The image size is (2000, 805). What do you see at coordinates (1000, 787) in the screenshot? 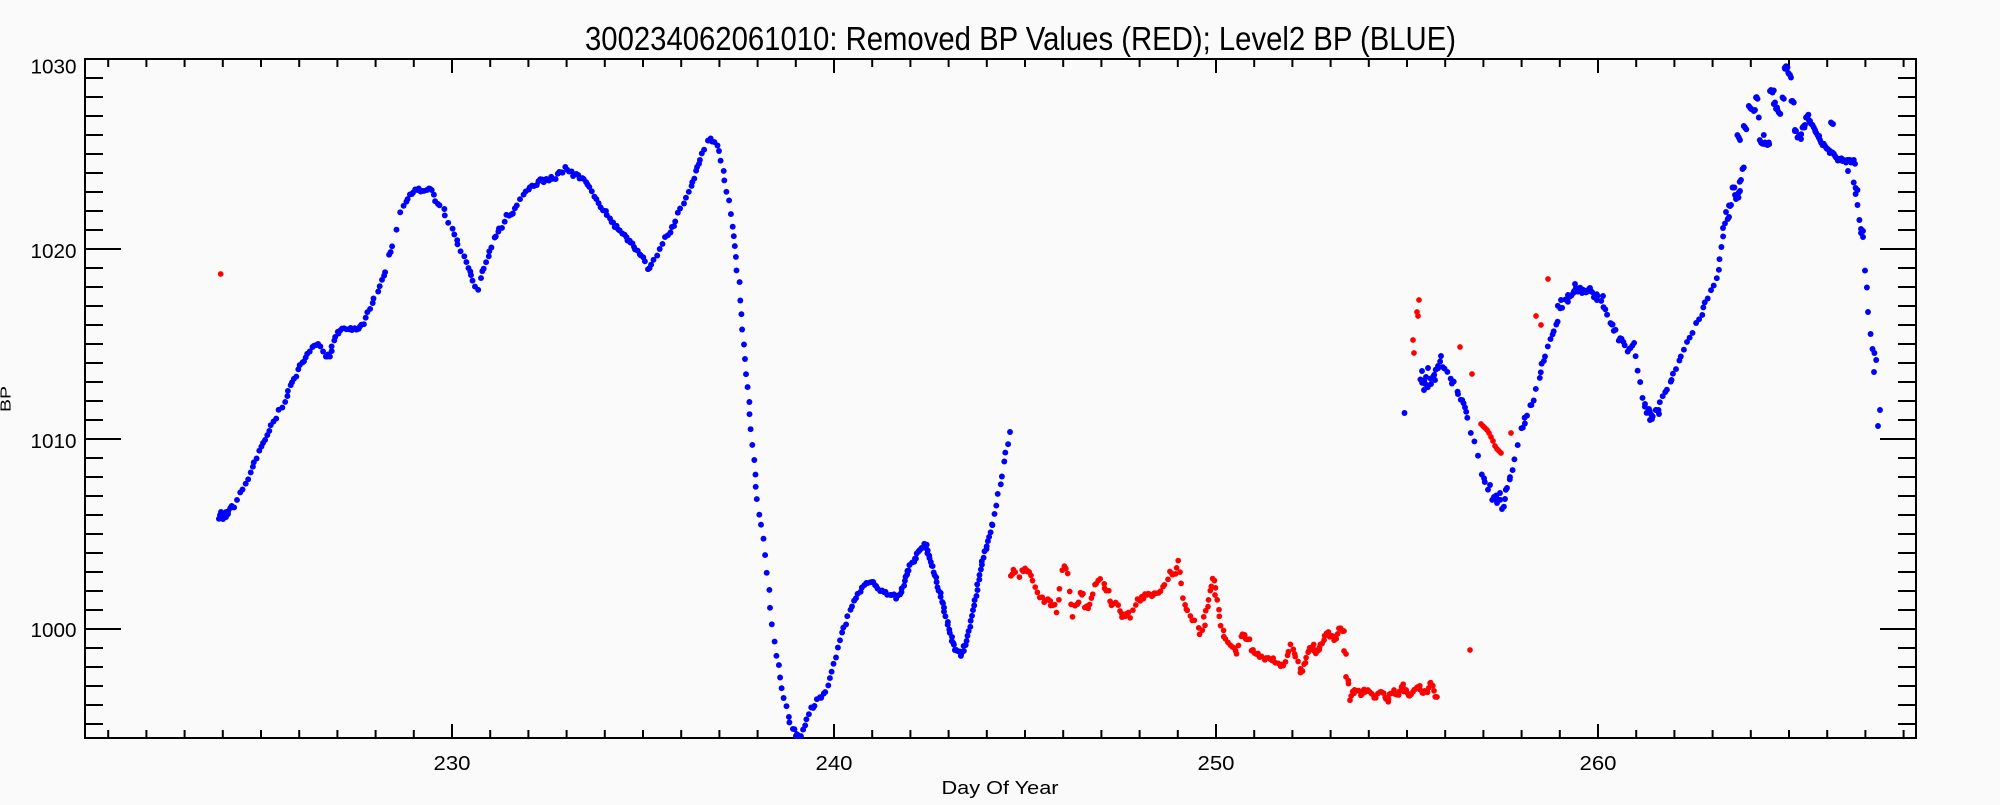
I see `svg-text: Day Of Year` at bounding box center [1000, 787].